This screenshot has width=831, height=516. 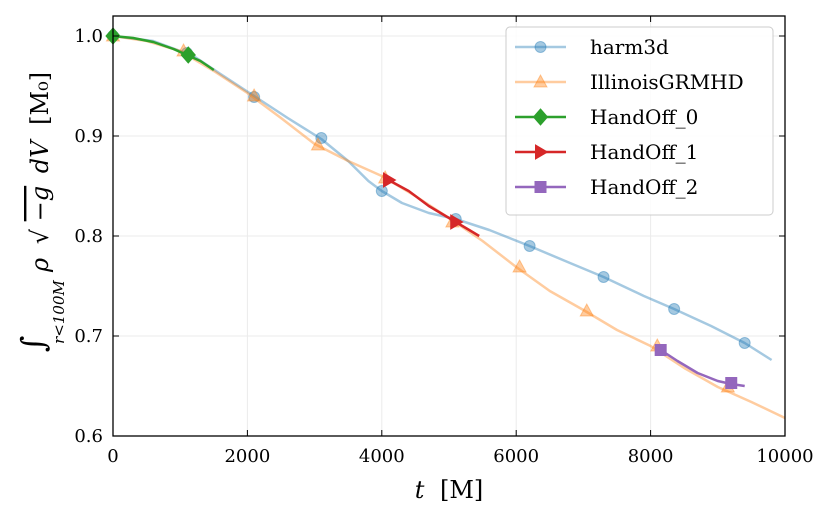 I want to click on legend-label: harm3d, so click(x=629, y=47).